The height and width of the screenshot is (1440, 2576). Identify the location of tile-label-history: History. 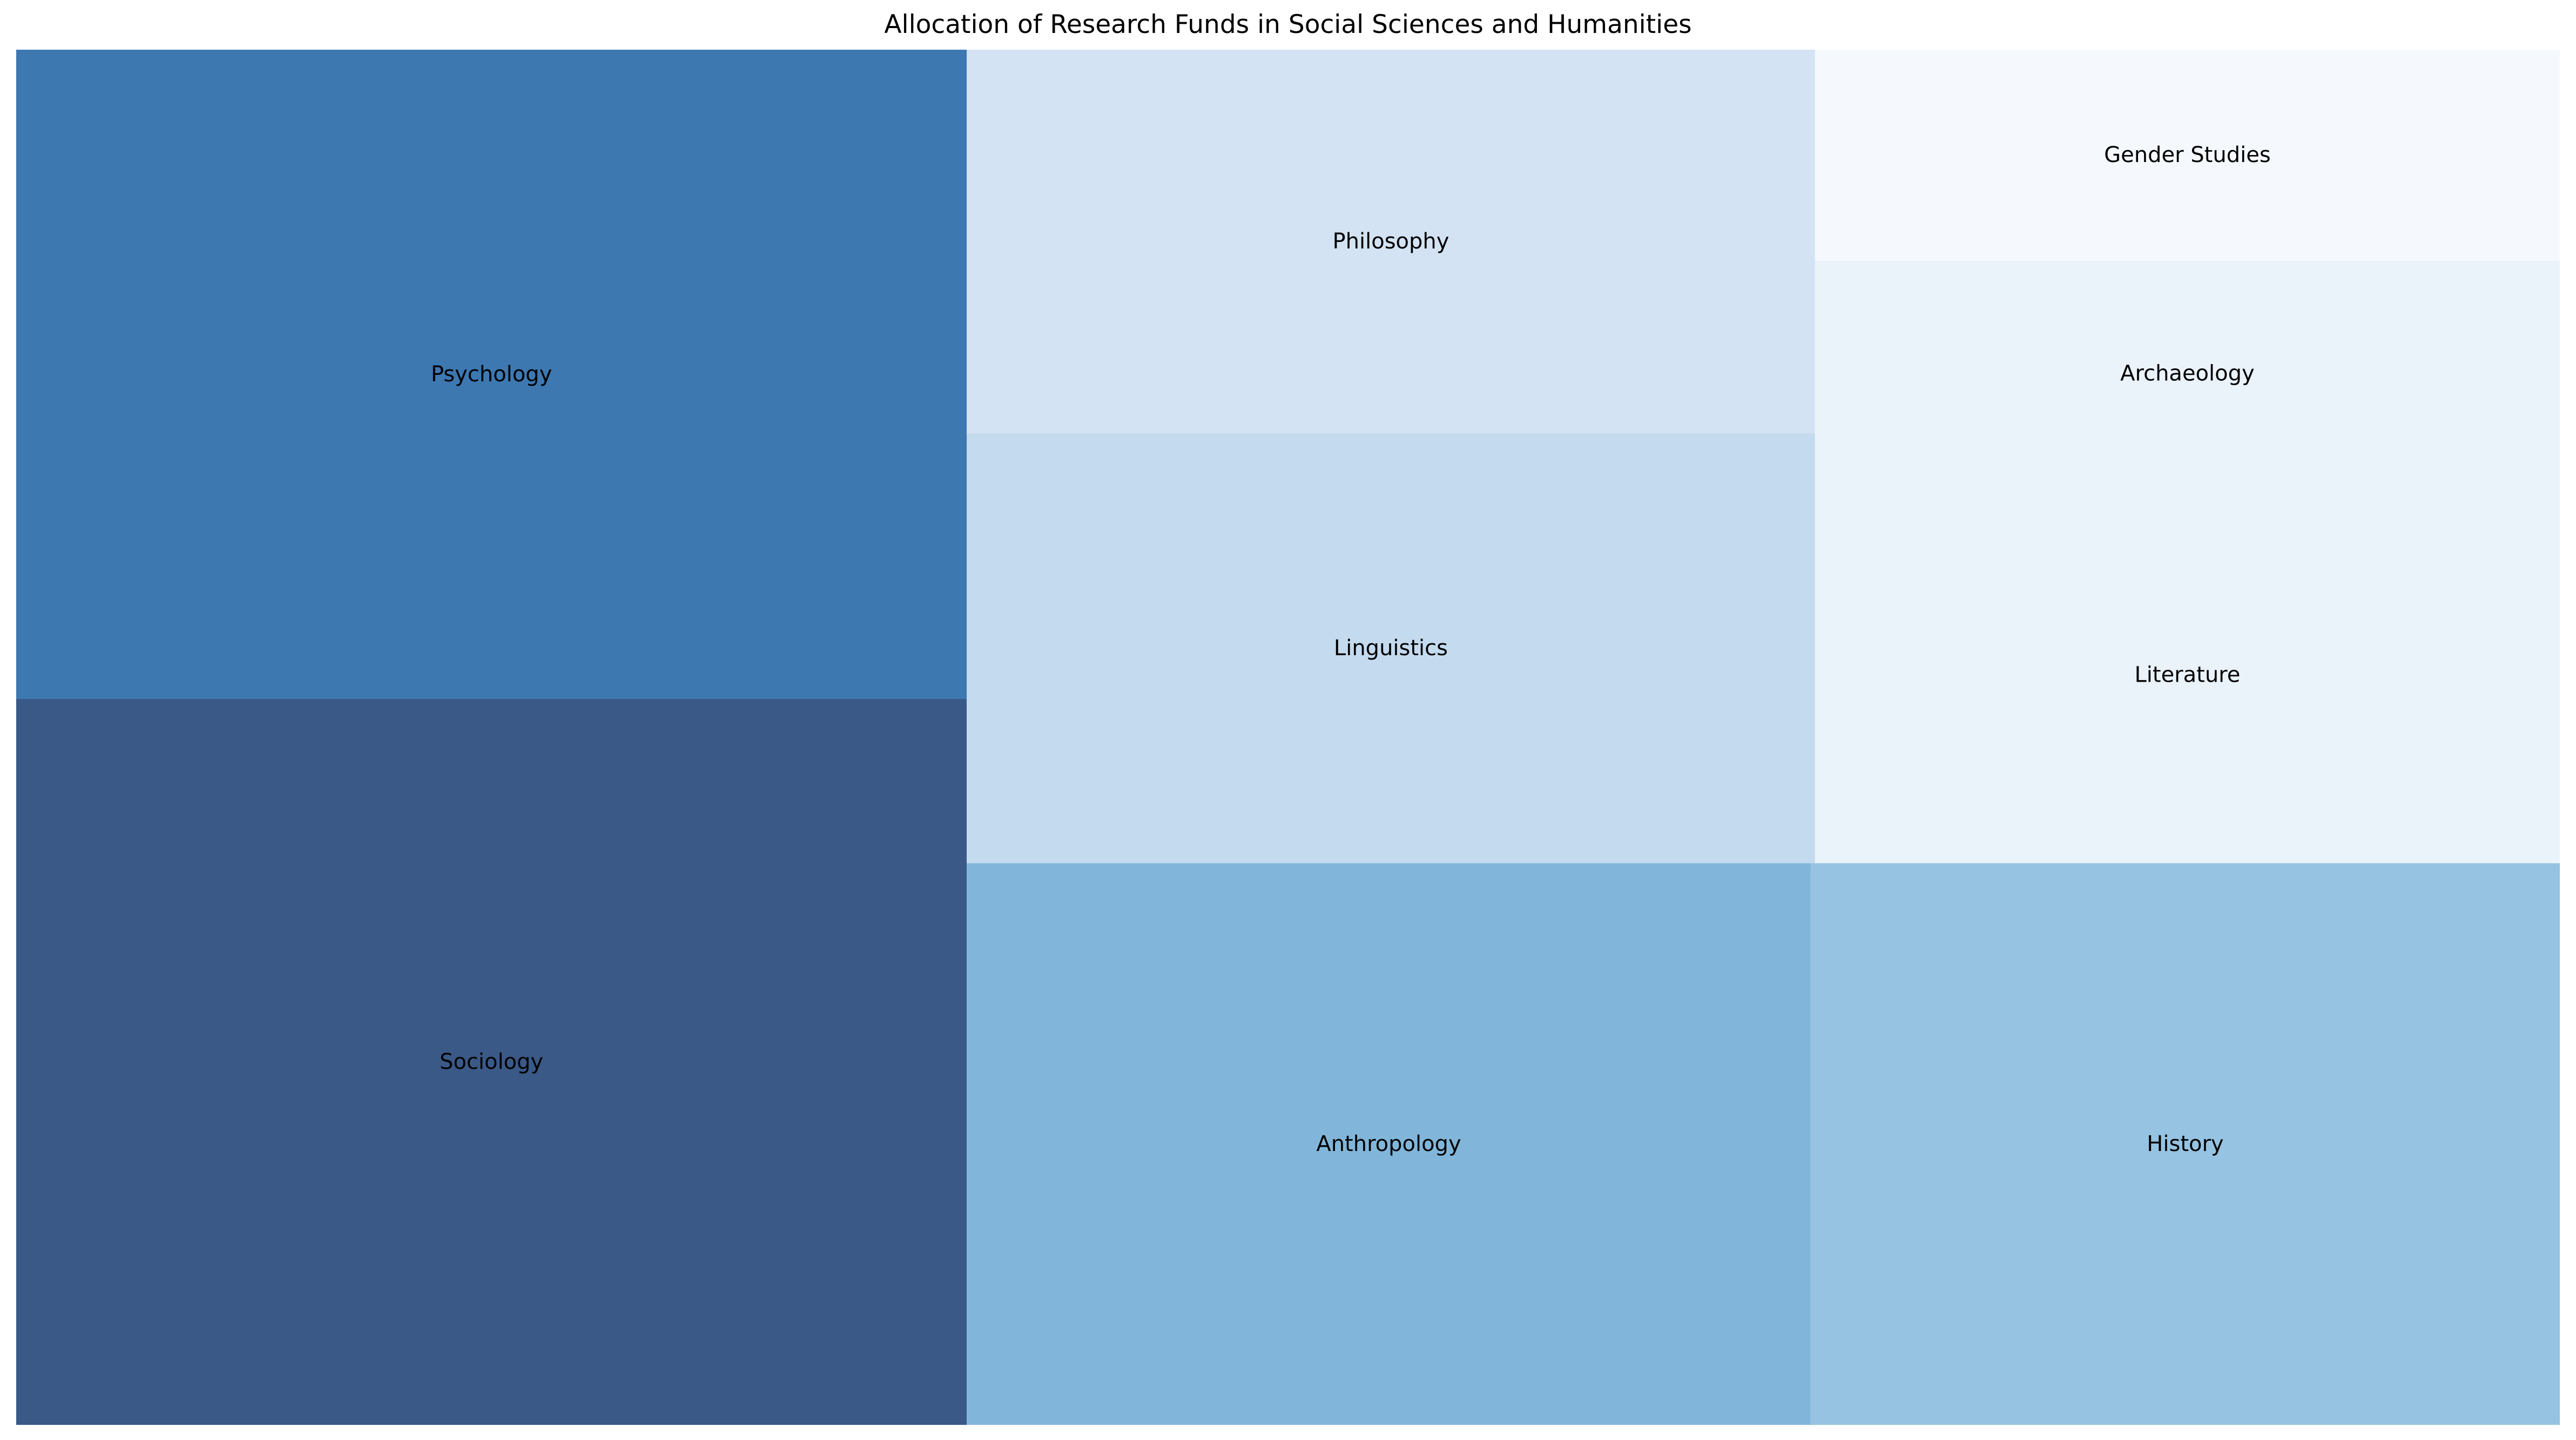
(2185, 1144).